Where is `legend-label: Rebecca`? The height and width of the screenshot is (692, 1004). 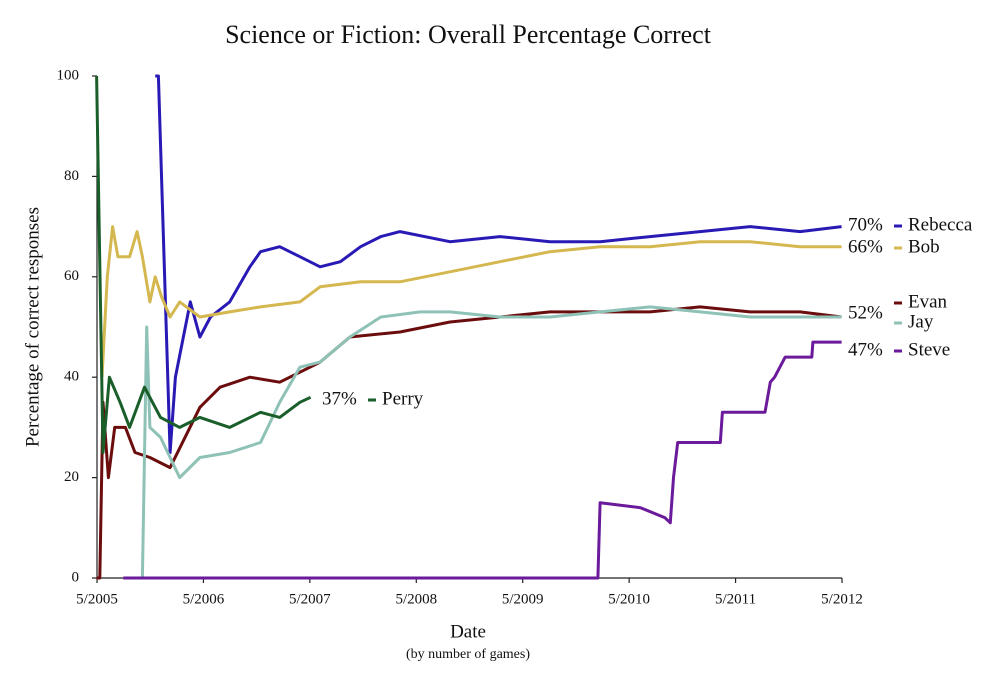 legend-label: Rebecca is located at coordinates (940, 224).